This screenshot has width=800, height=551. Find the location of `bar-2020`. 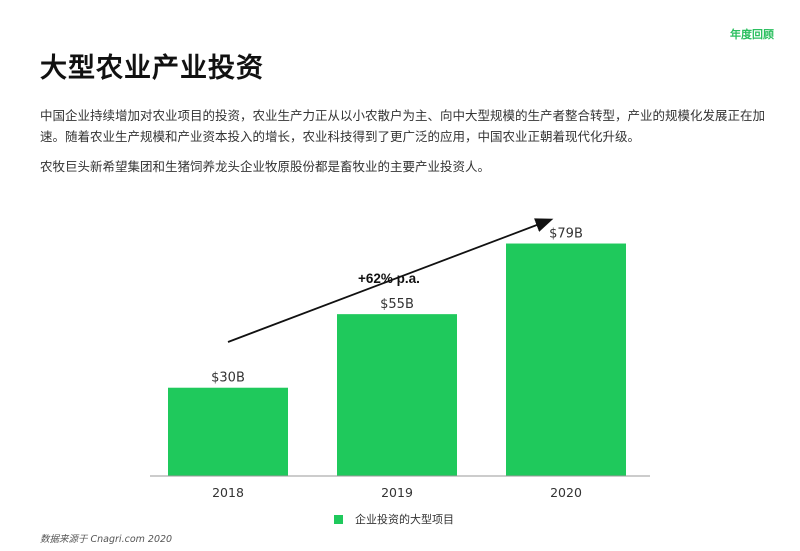

bar-2020 is located at coordinates (566, 359).